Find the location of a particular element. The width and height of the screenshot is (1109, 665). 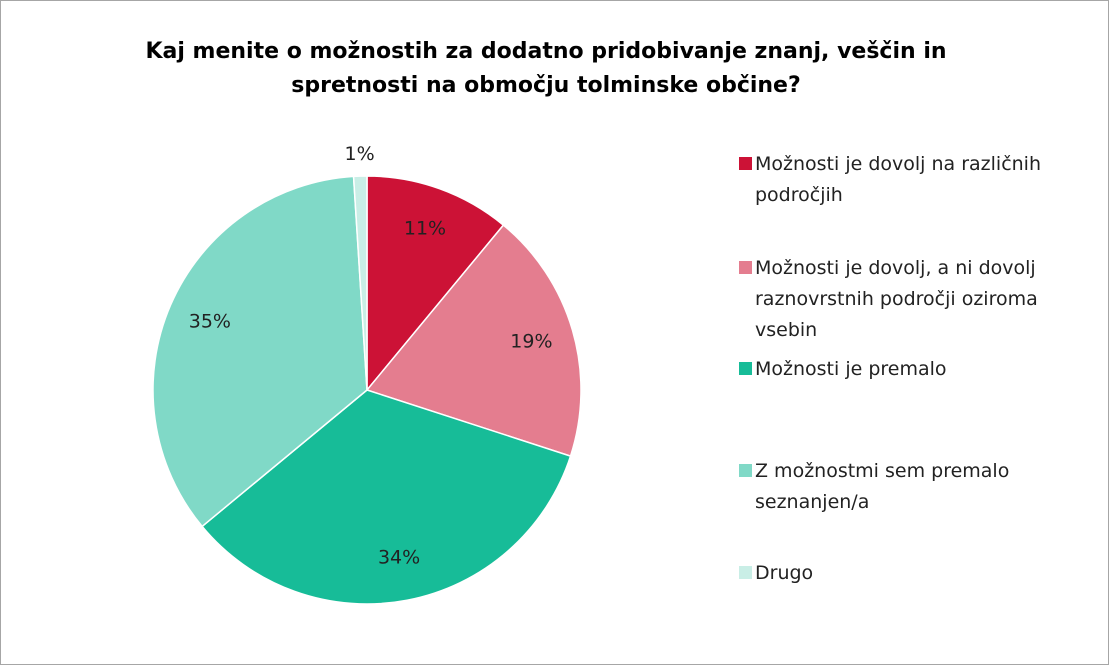

data-label: 1% is located at coordinates (360, 154).